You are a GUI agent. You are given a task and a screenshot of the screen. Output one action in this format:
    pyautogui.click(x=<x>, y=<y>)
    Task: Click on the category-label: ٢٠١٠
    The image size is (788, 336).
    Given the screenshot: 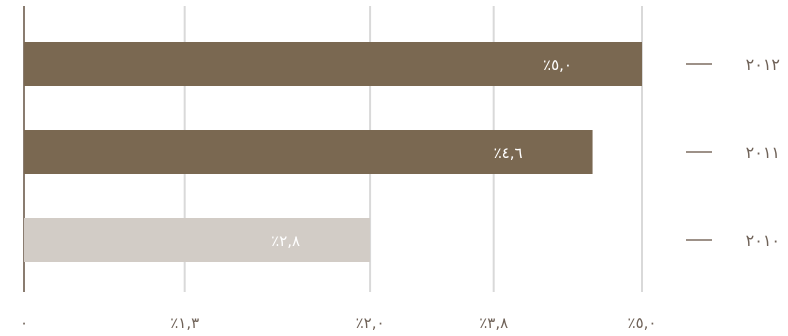 What is the action you would take?
    pyautogui.click(x=763, y=240)
    